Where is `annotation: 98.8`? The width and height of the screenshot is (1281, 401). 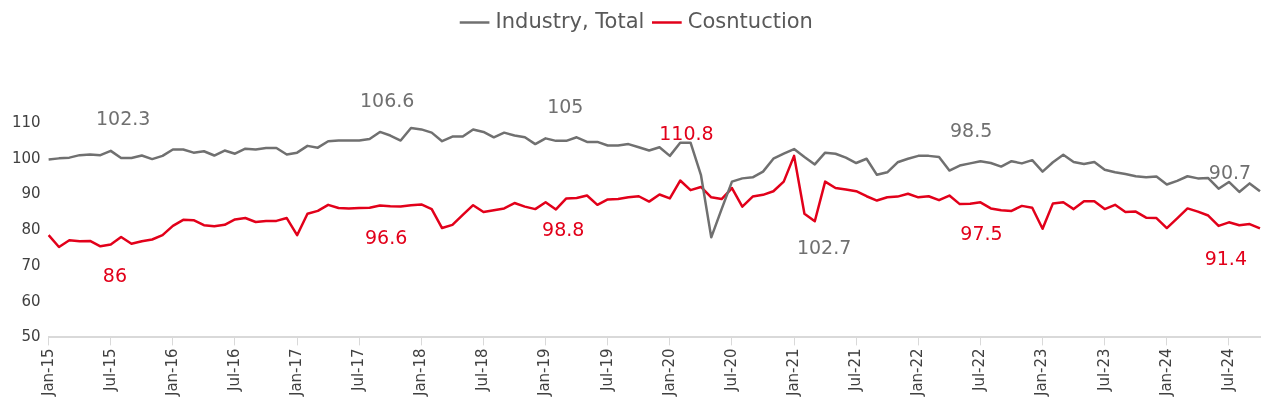 annotation: 98.8 is located at coordinates (563, 229).